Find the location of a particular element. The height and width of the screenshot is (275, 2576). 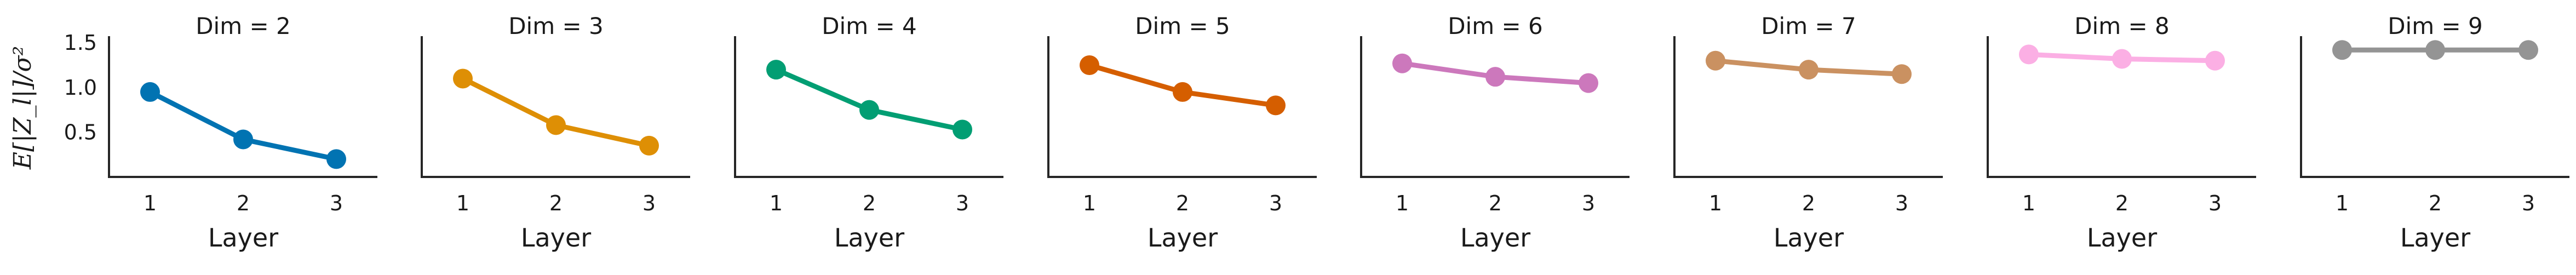

chart-panel: Dim = 6 1 2 3 Layer is located at coordinates (1495, 133).